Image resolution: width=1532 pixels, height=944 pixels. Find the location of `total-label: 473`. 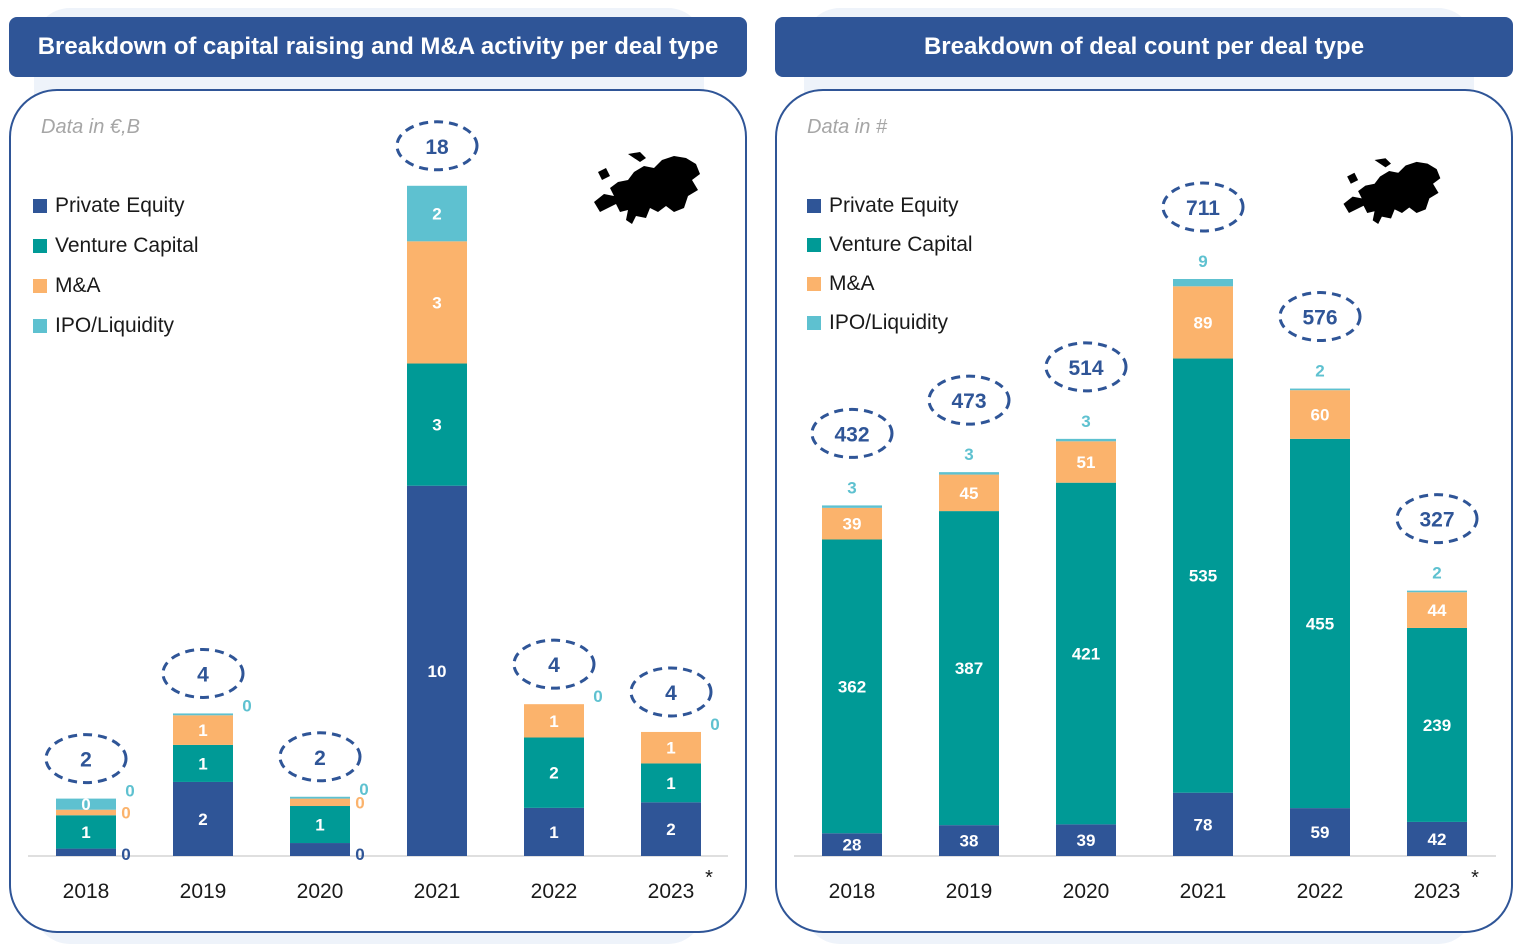

total-label: 473 is located at coordinates (968, 401).